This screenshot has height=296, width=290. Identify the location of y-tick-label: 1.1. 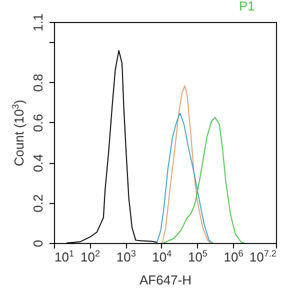
(38, 22).